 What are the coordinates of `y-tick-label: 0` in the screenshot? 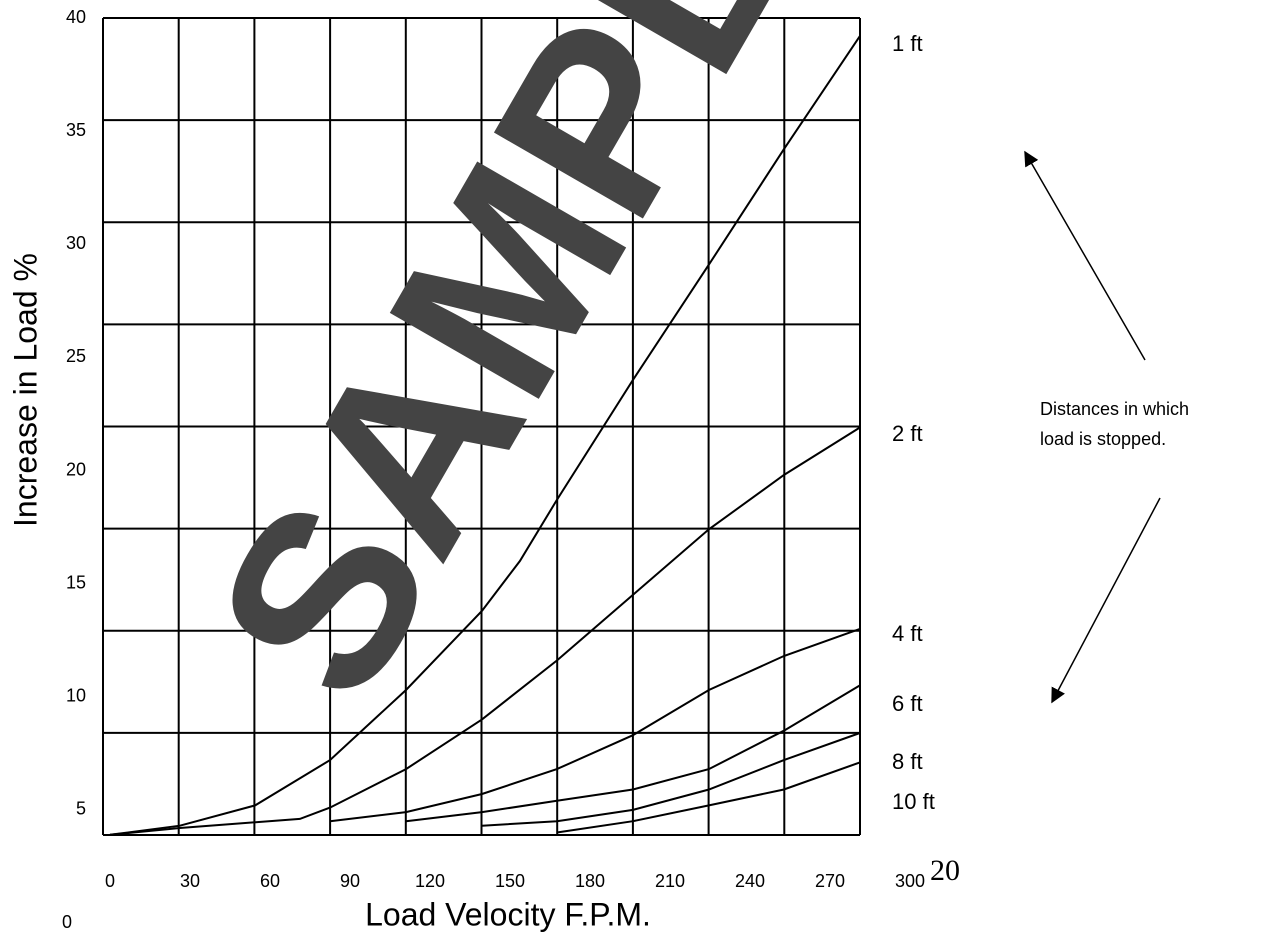 It's located at (67, 922).